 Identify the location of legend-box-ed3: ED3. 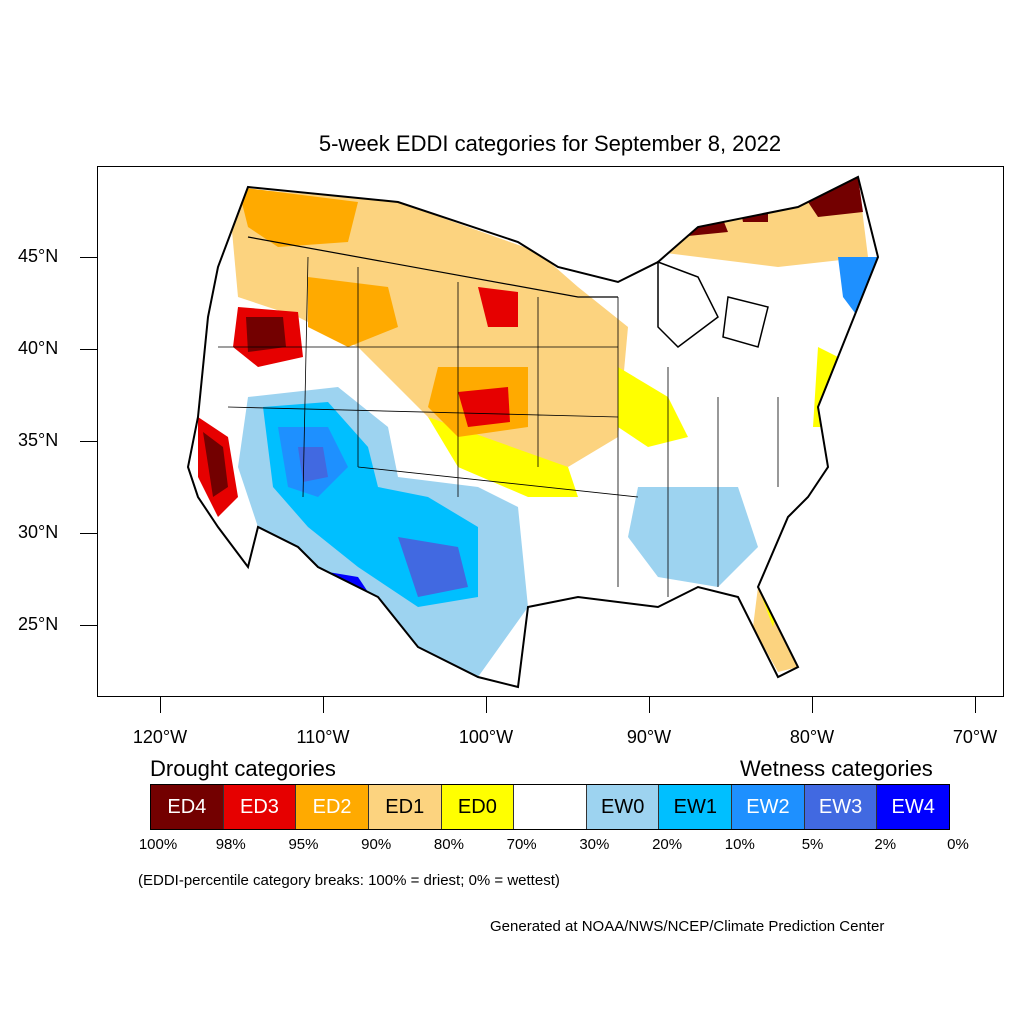
(260, 807).